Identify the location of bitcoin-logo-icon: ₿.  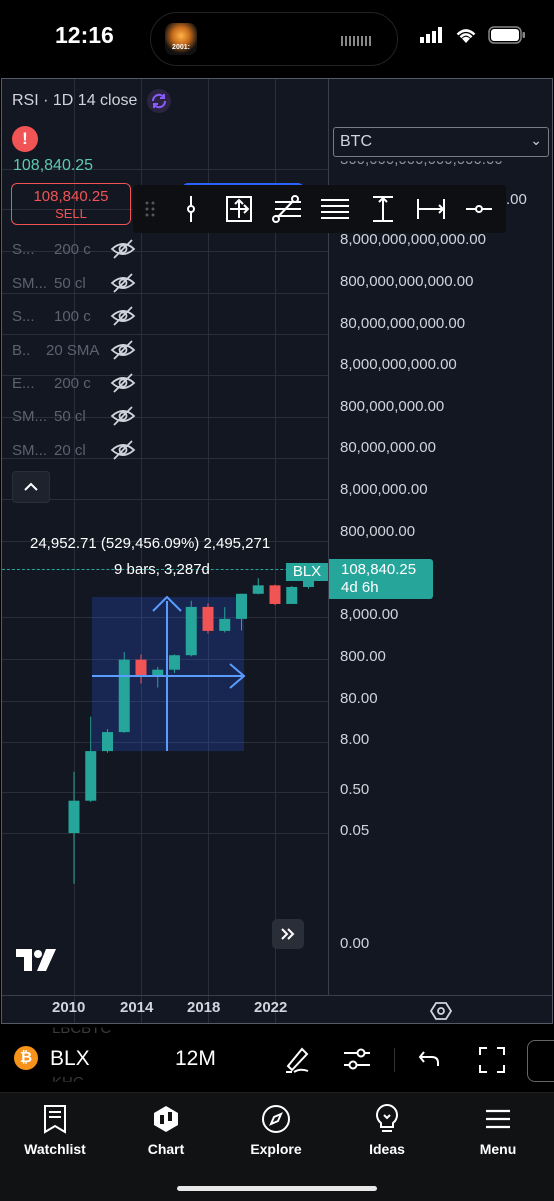
(26, 1058).